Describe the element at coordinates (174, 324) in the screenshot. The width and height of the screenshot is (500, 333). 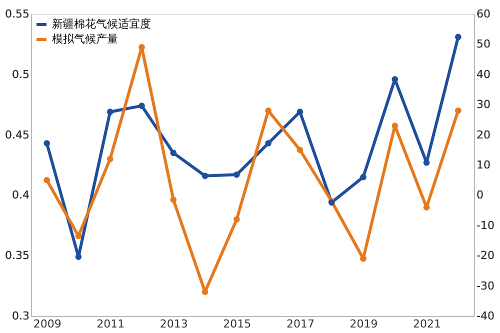
I see `x-tick-label: 2013` at that location.